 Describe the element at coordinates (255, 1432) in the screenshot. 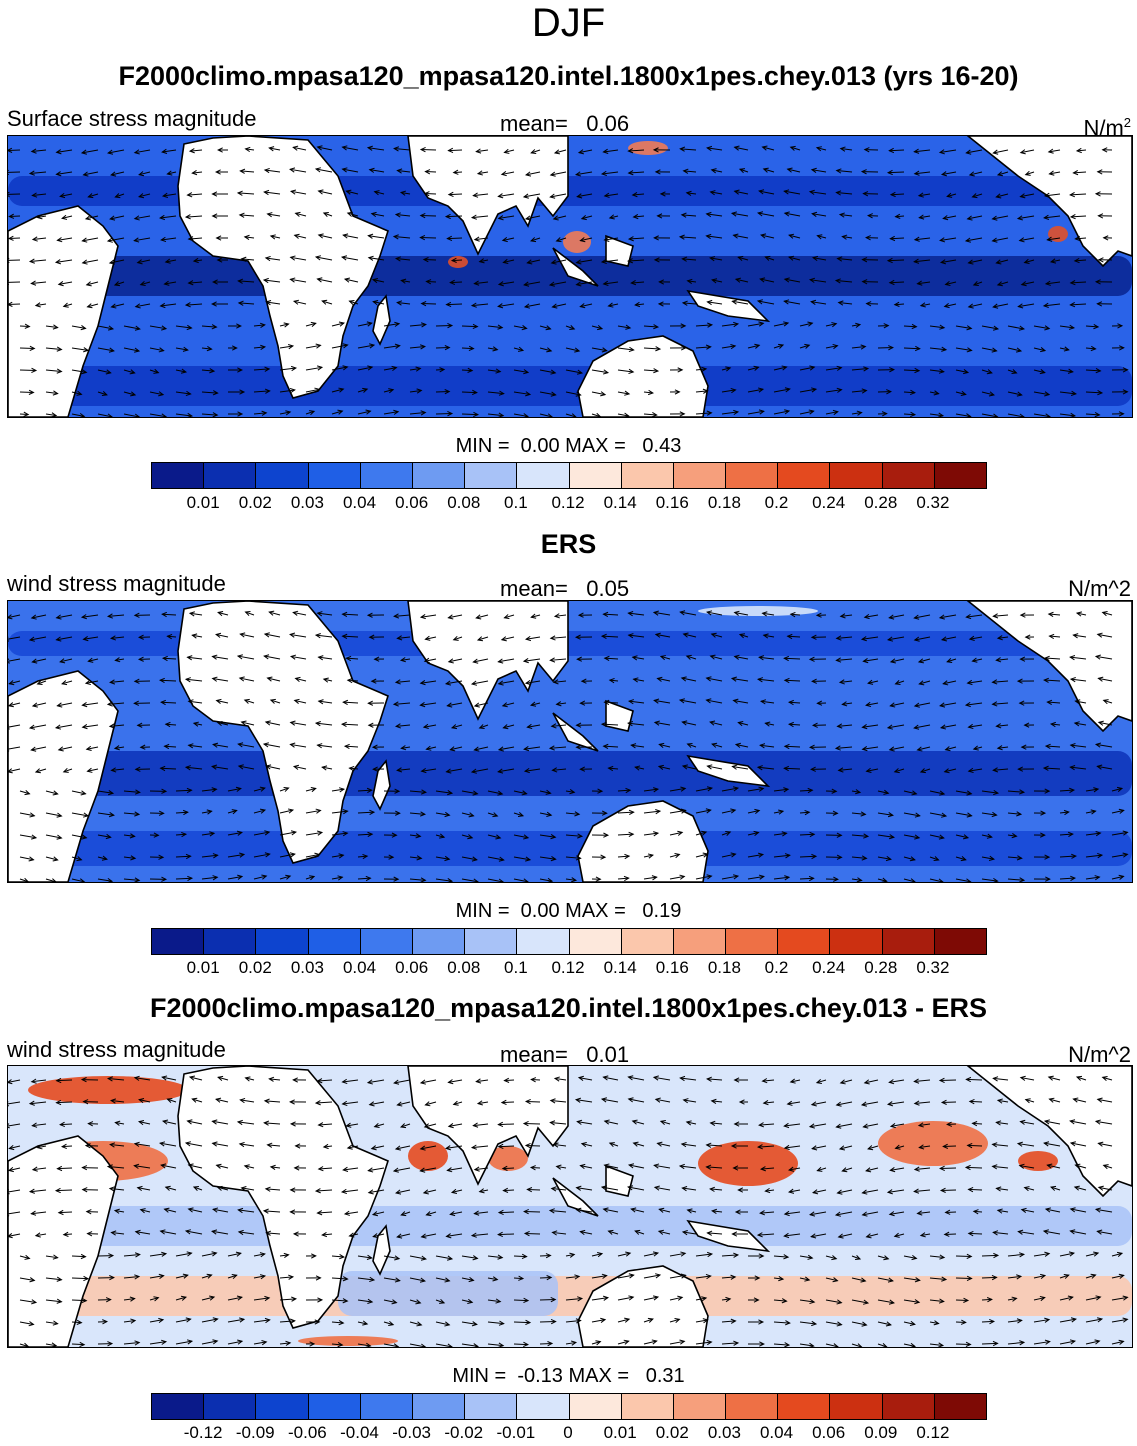

I see `colorbar-tick-label: -0.09` at that location.